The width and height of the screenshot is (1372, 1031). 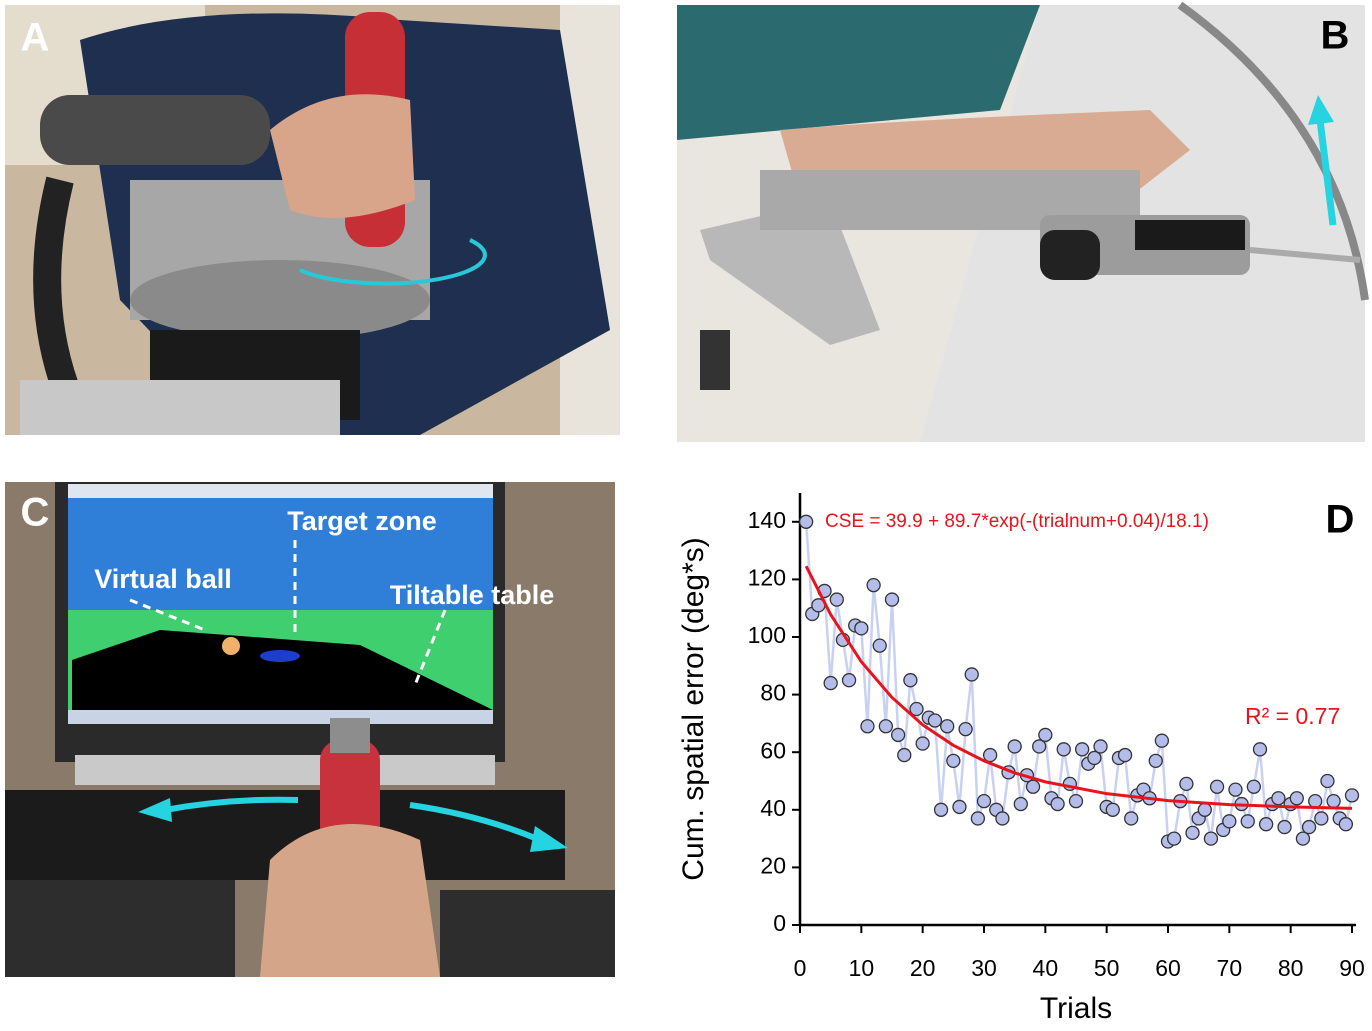 What do you see at coordinates (1046, 968) in the screenshot?
I see `x-tick-label: 40` at bounding box center [1046, 968].